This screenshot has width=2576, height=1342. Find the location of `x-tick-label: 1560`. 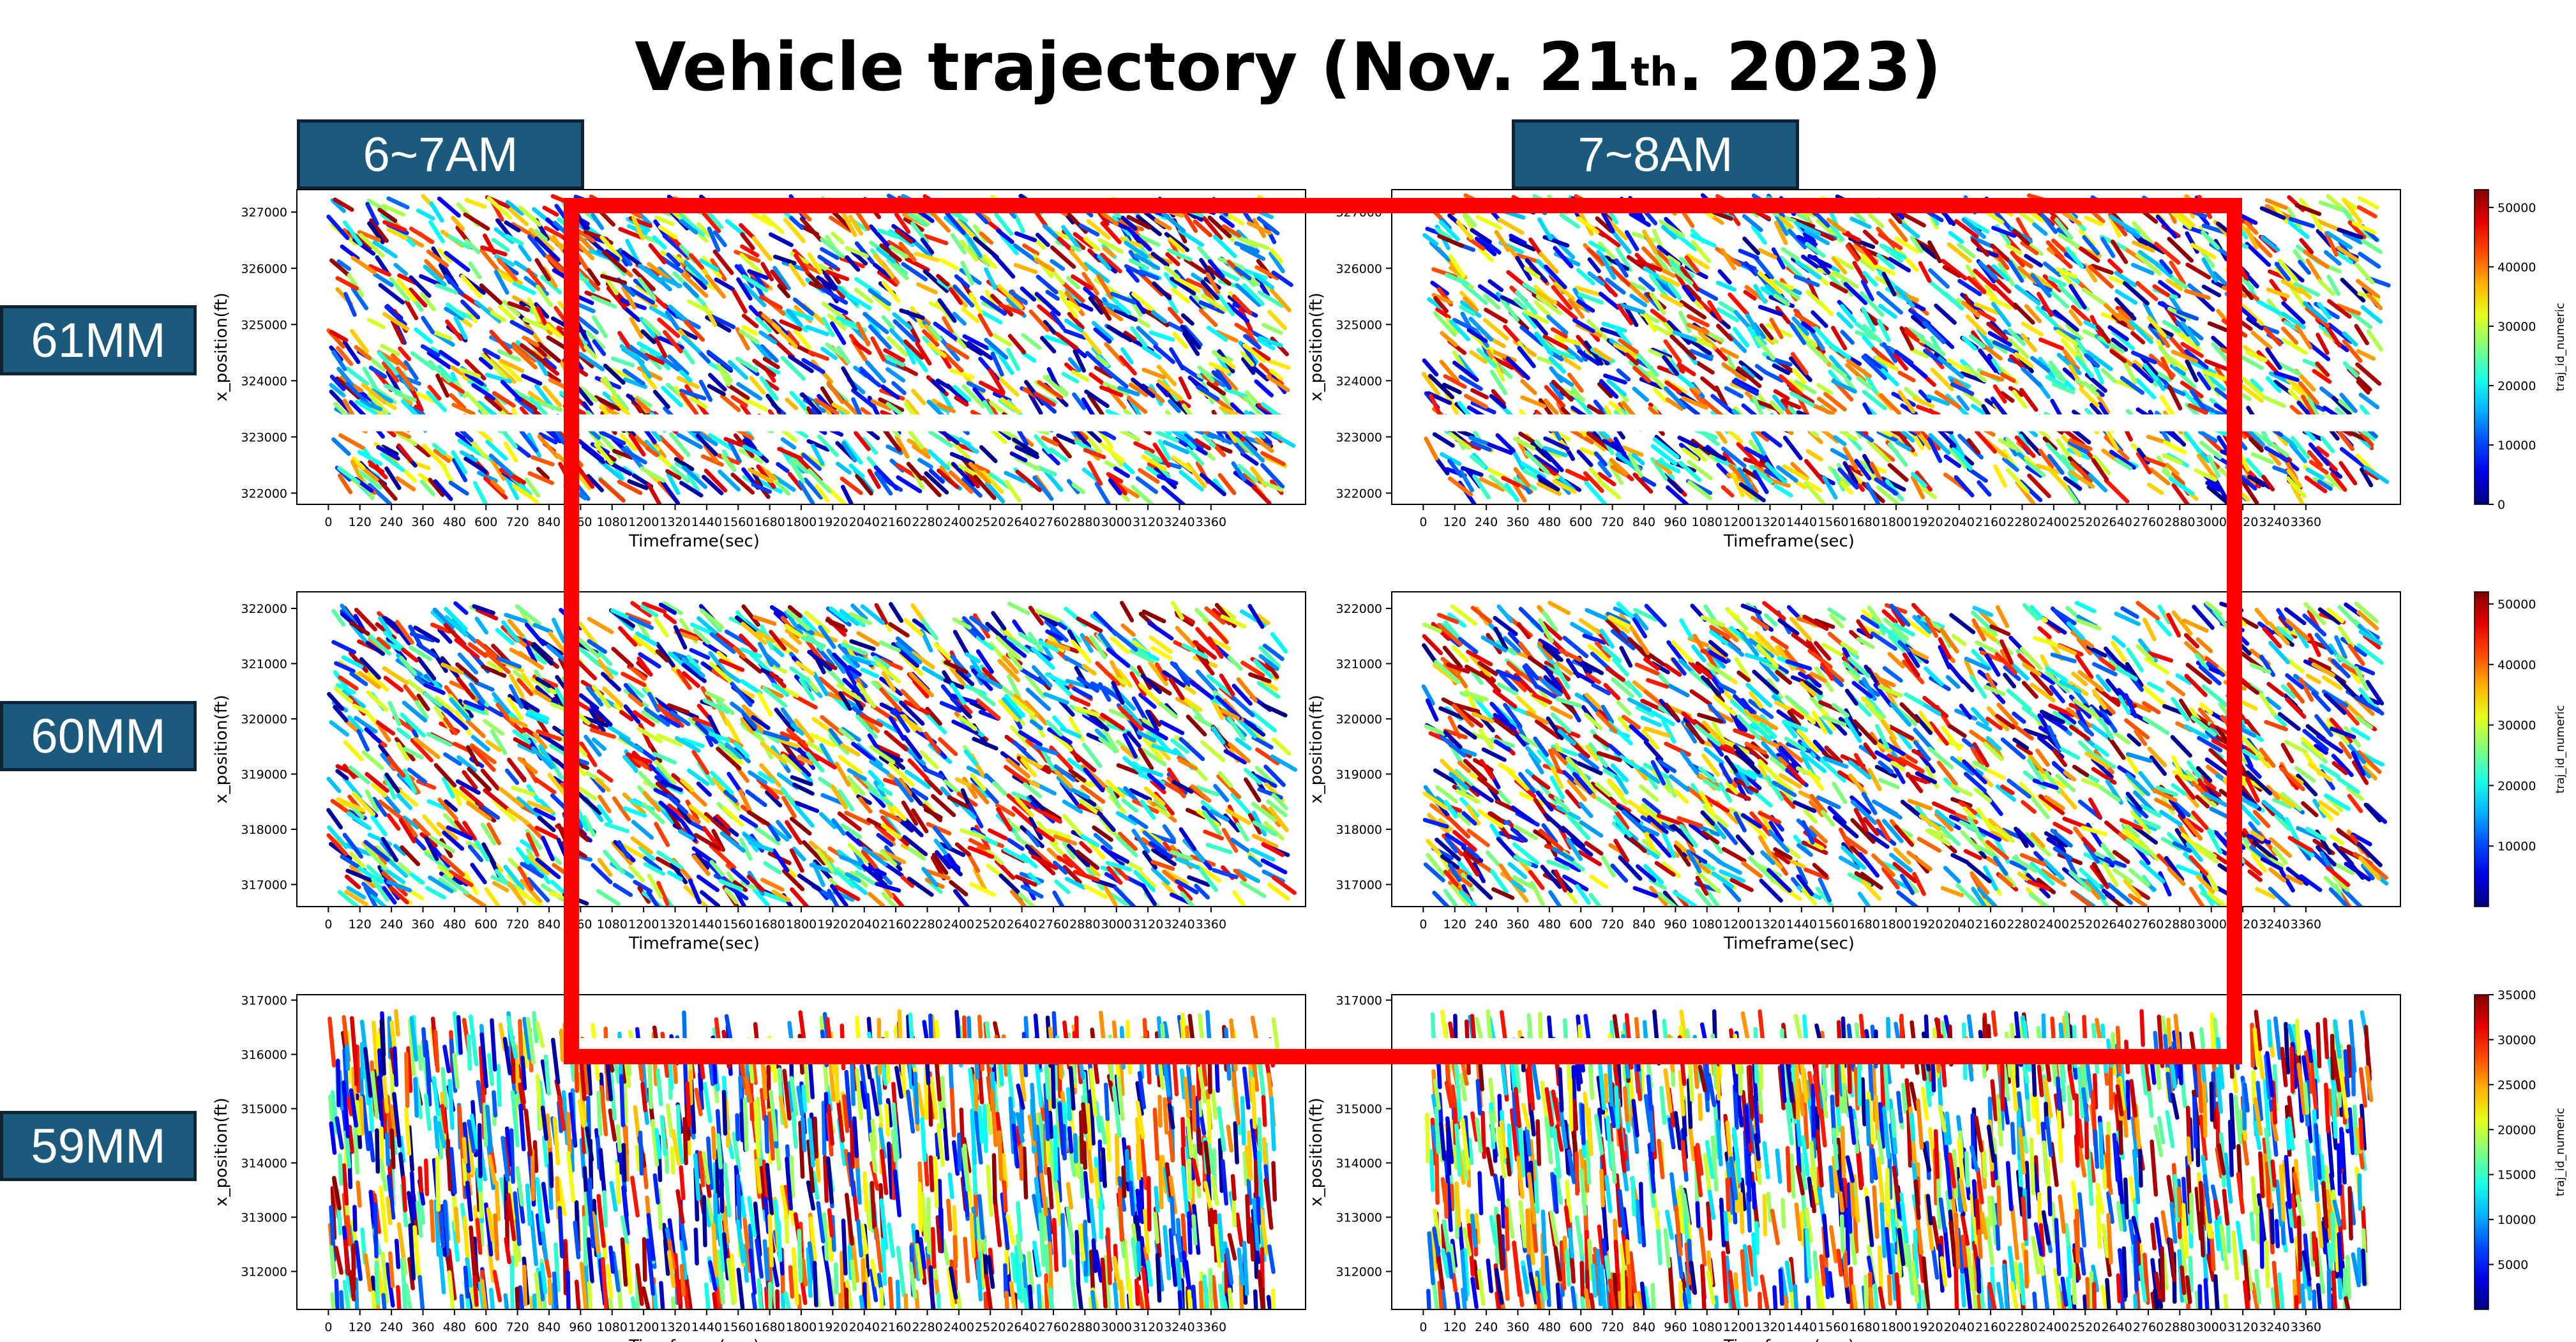

x-tick-label: 1560 is located at coordinates (1833, 522).